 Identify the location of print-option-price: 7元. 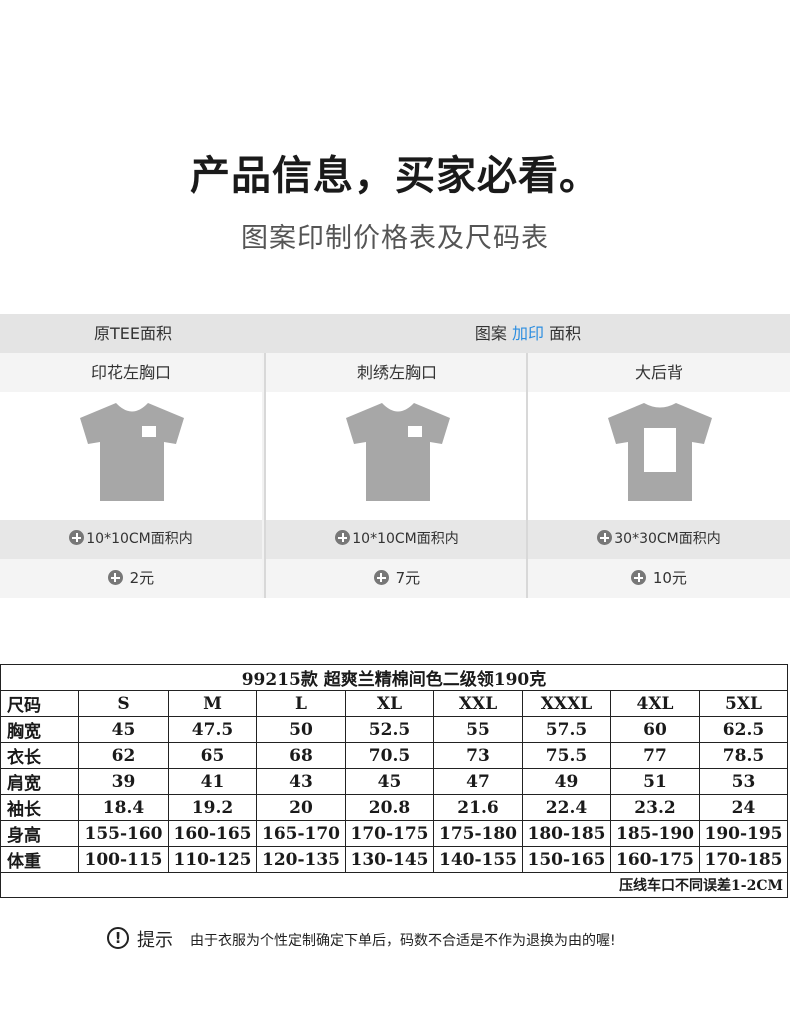
(397, 578).